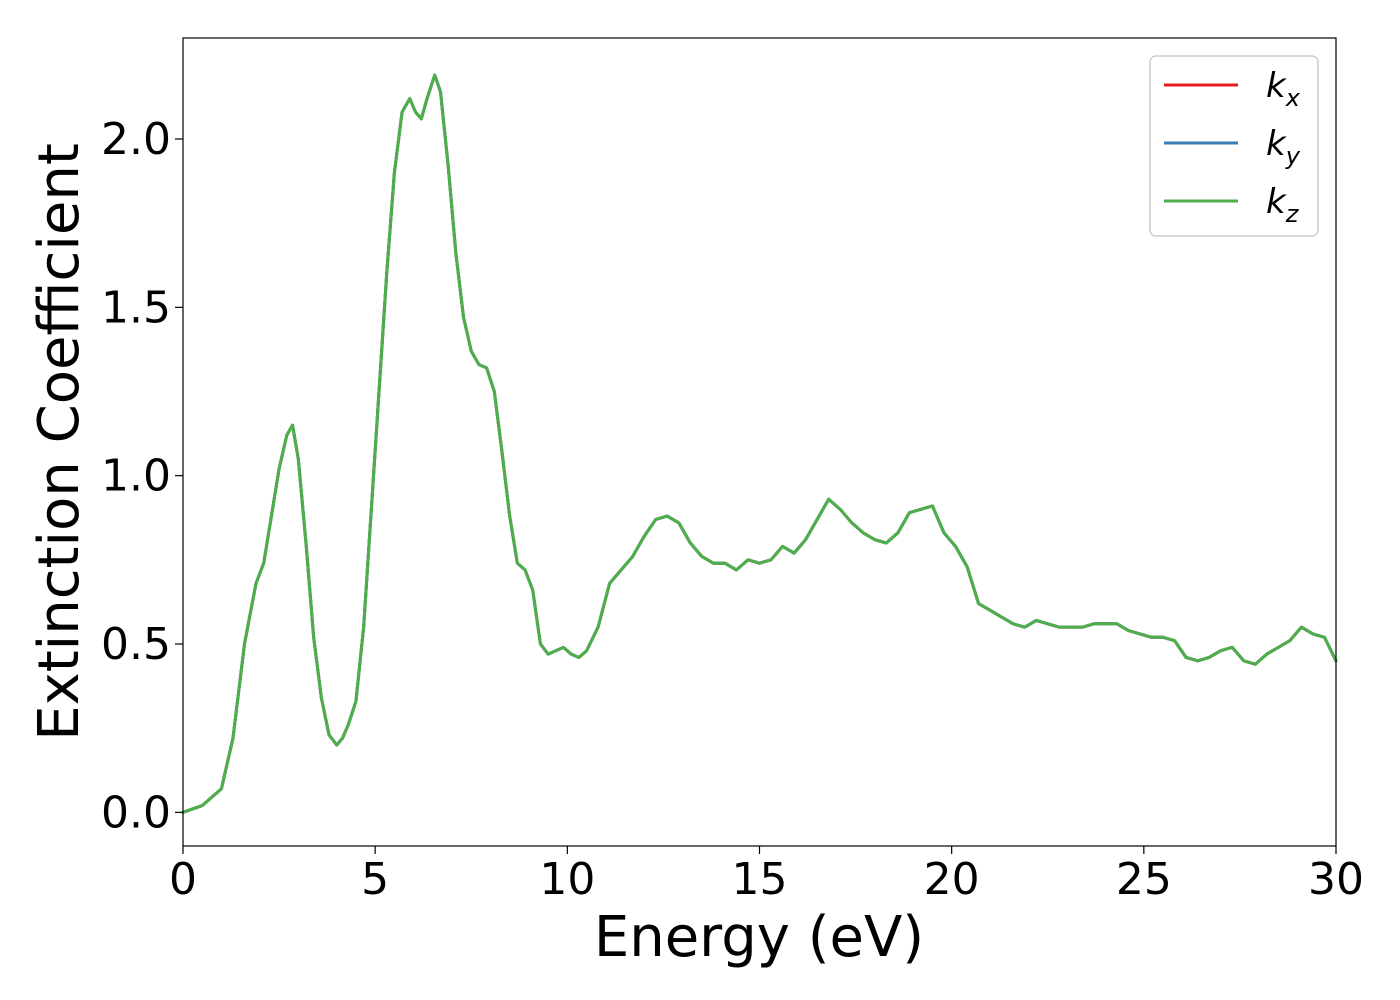 Image resolution: width=1400 pixels, height=1000 pixels. What do you see at coordinates (1144, 879) in the screenshot?
I see `x-tick-label: 25` at bounding box center [1144, 879].